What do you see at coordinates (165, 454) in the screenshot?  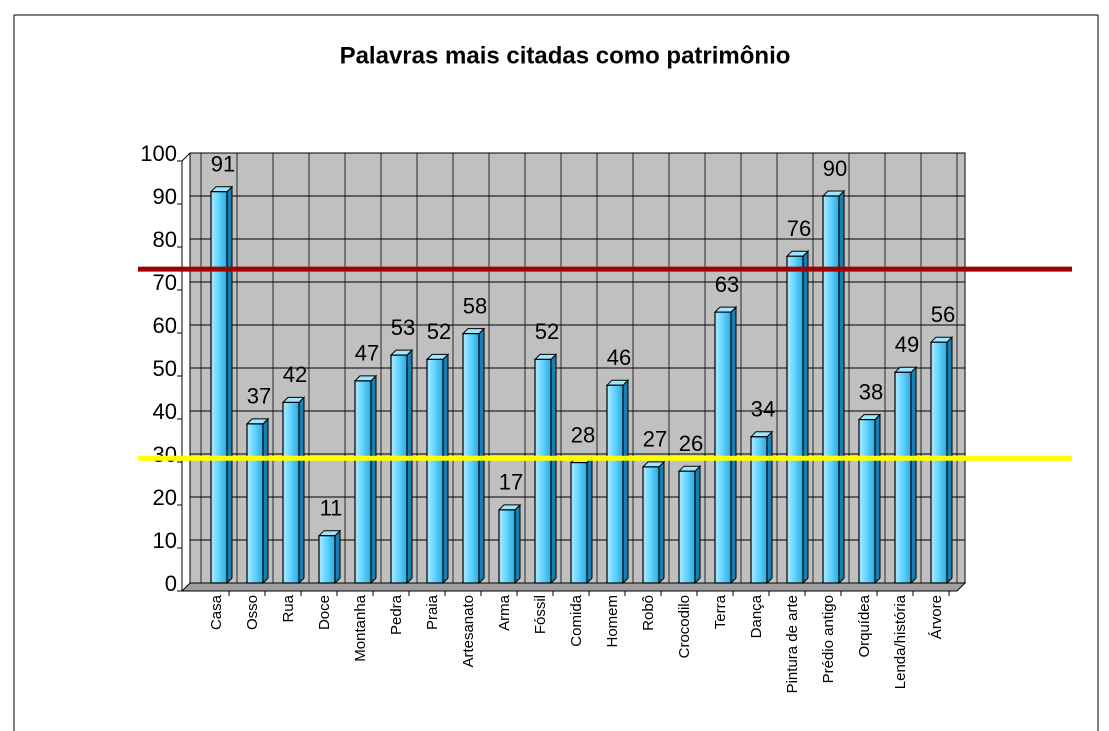 I see `y-tick-label: 30` at bounding box center [165, 454].